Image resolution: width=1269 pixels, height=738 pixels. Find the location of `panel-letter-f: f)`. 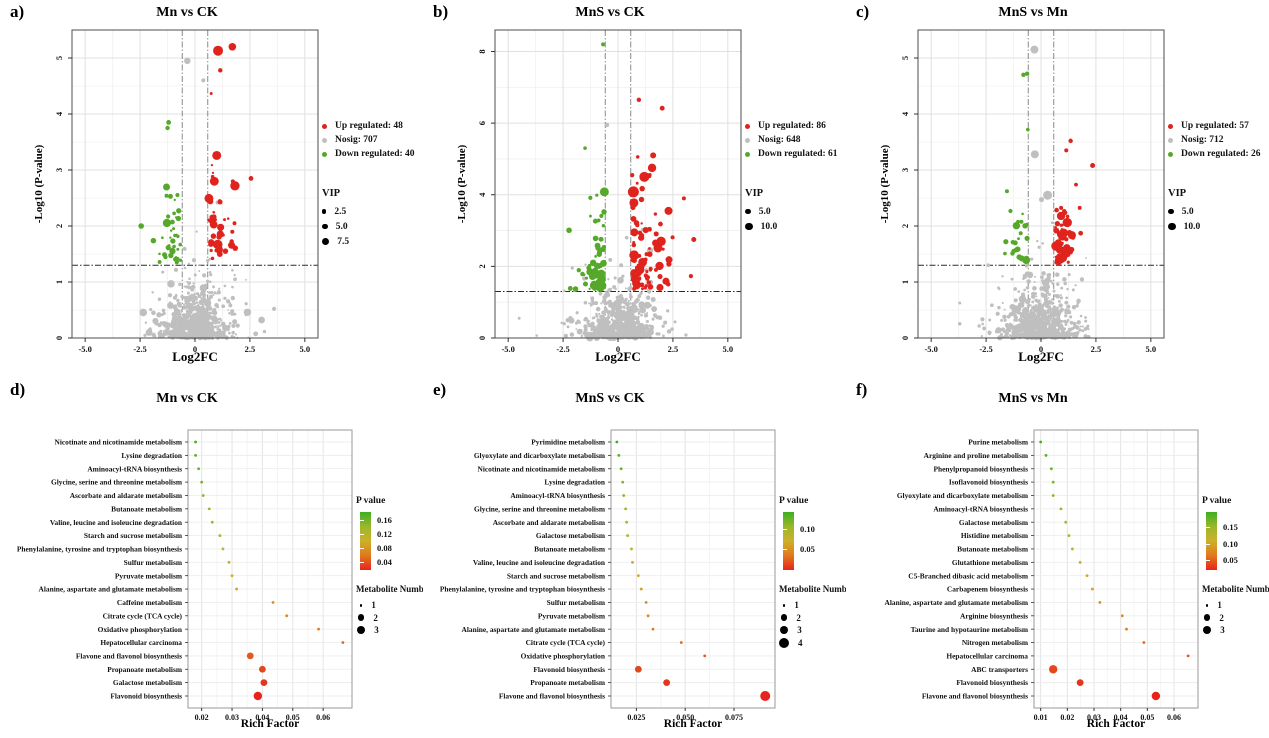

panel-letter-f: f) is located at coordinates (862, 389).